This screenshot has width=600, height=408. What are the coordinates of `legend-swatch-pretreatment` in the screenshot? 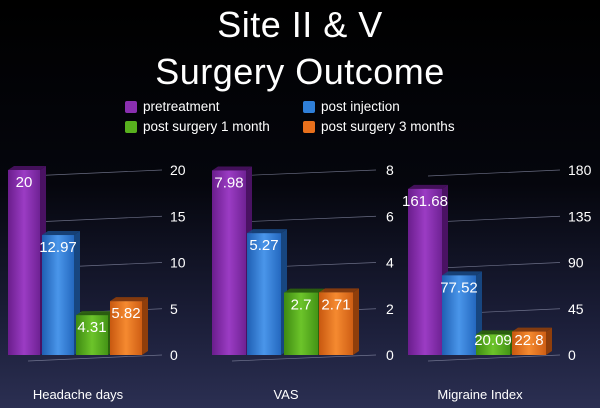 It's located at (131, 107).